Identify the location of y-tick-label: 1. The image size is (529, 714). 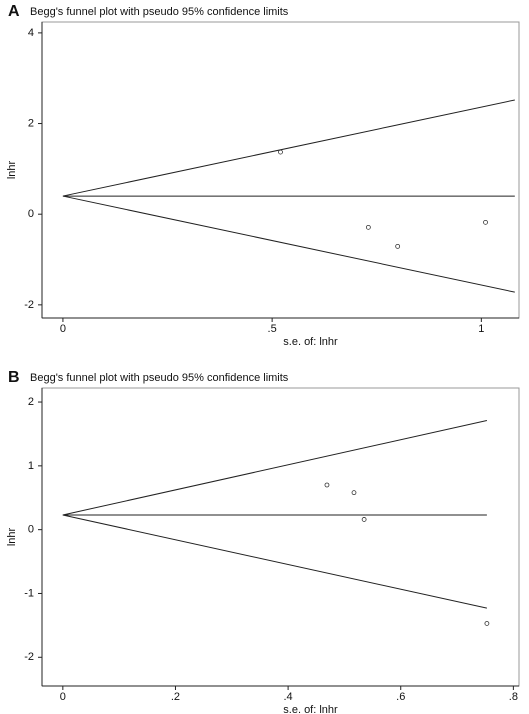
(31, 466).